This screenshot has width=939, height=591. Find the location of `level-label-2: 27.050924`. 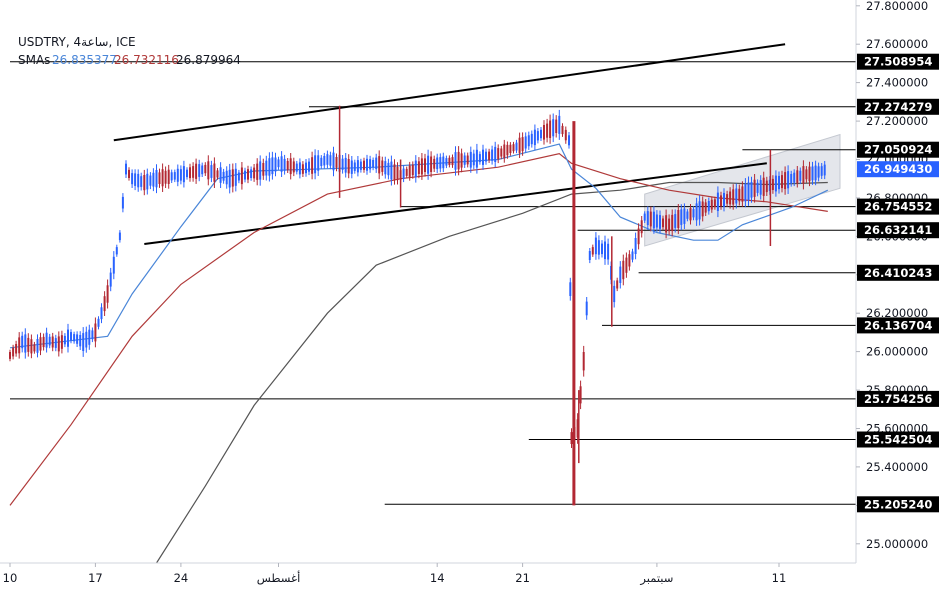

level-label-2: 27.050924 is located at coordinates (898, 150).